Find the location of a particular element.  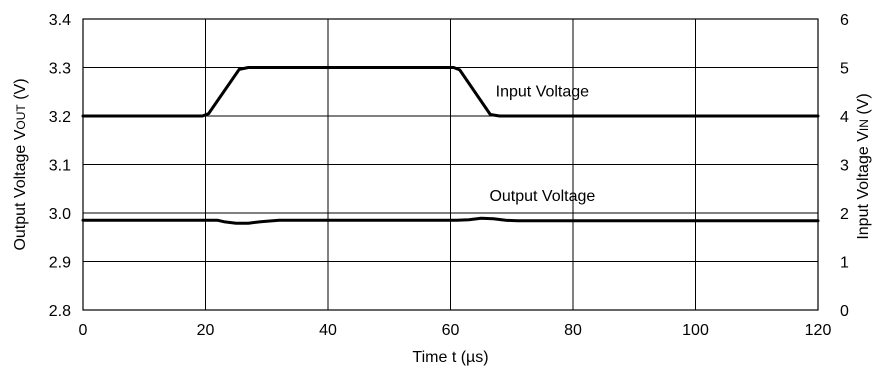

y-left-tick-label: 3.1 is located at coordinates (60, 166).